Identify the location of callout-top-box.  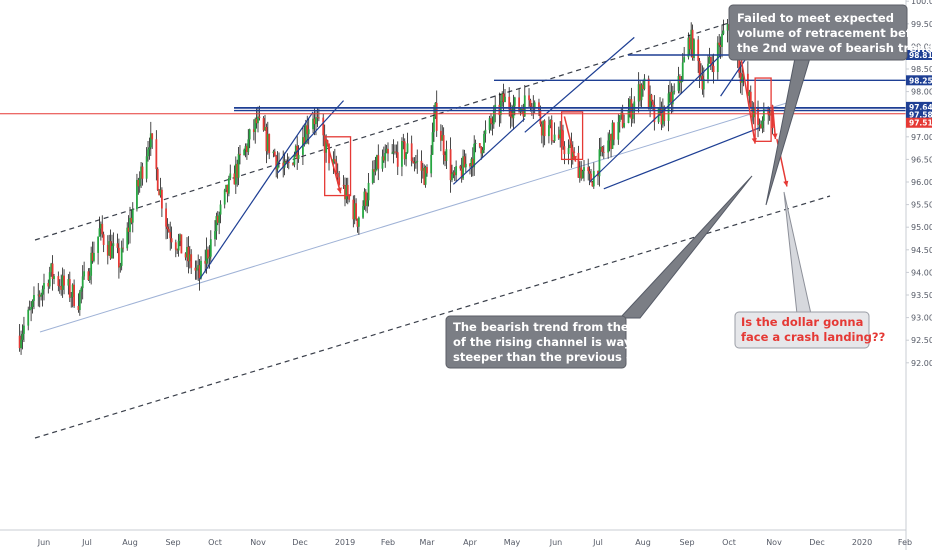
(818, 32).